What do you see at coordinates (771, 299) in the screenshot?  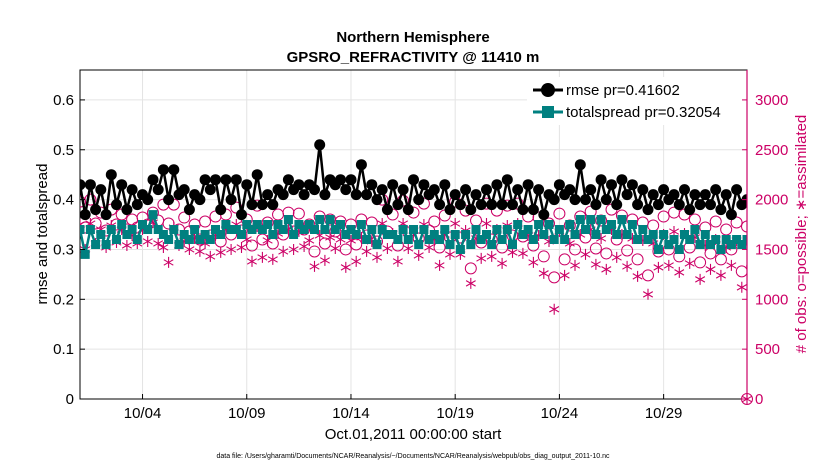 I see `y-tick-label-right: 1000` at bounding box center [771, 299].